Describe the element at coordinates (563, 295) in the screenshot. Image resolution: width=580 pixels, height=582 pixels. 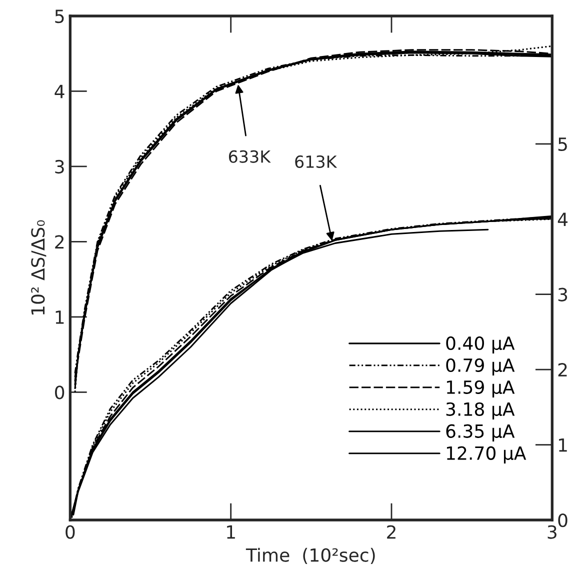
I see `y2-tick-label: 3` at that location.